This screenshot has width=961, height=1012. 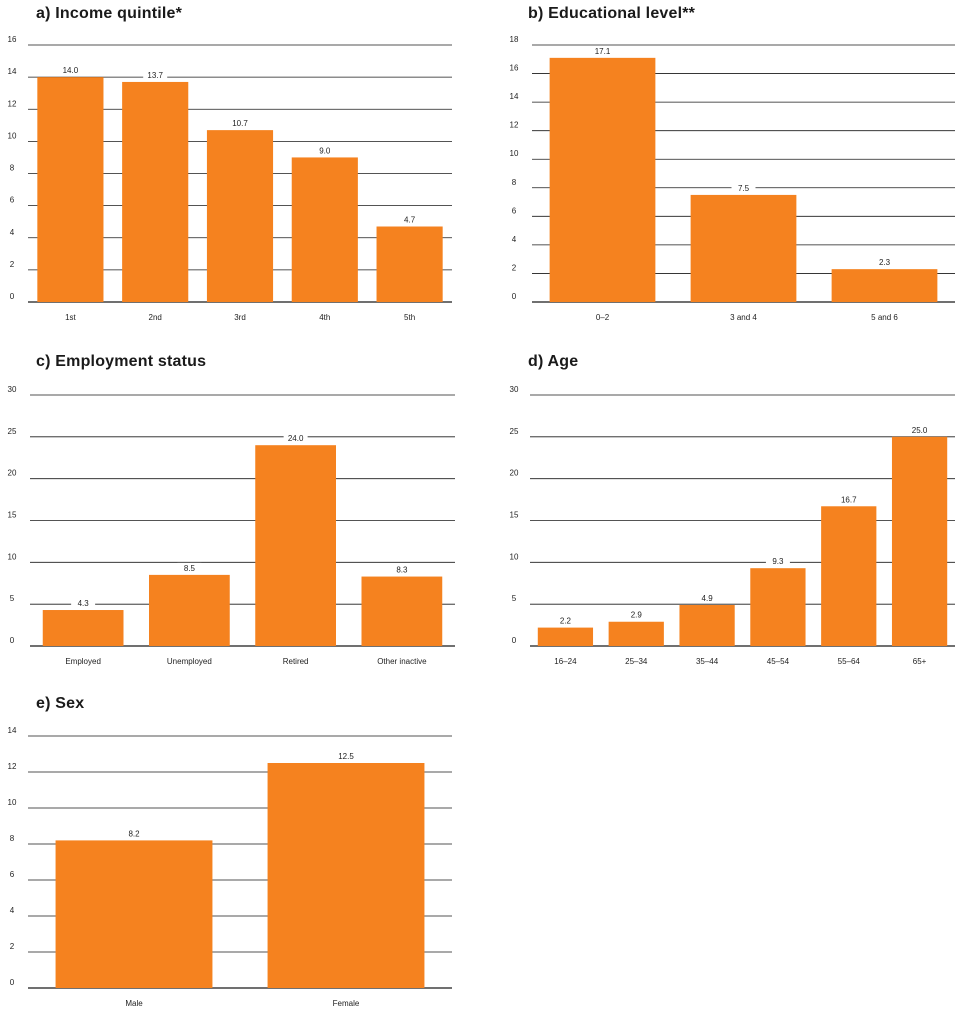 What do you see at coordinates (778, 661) in the screenshot?
I see `x-tick-label: 45–54` at bounding box center [778, 661].